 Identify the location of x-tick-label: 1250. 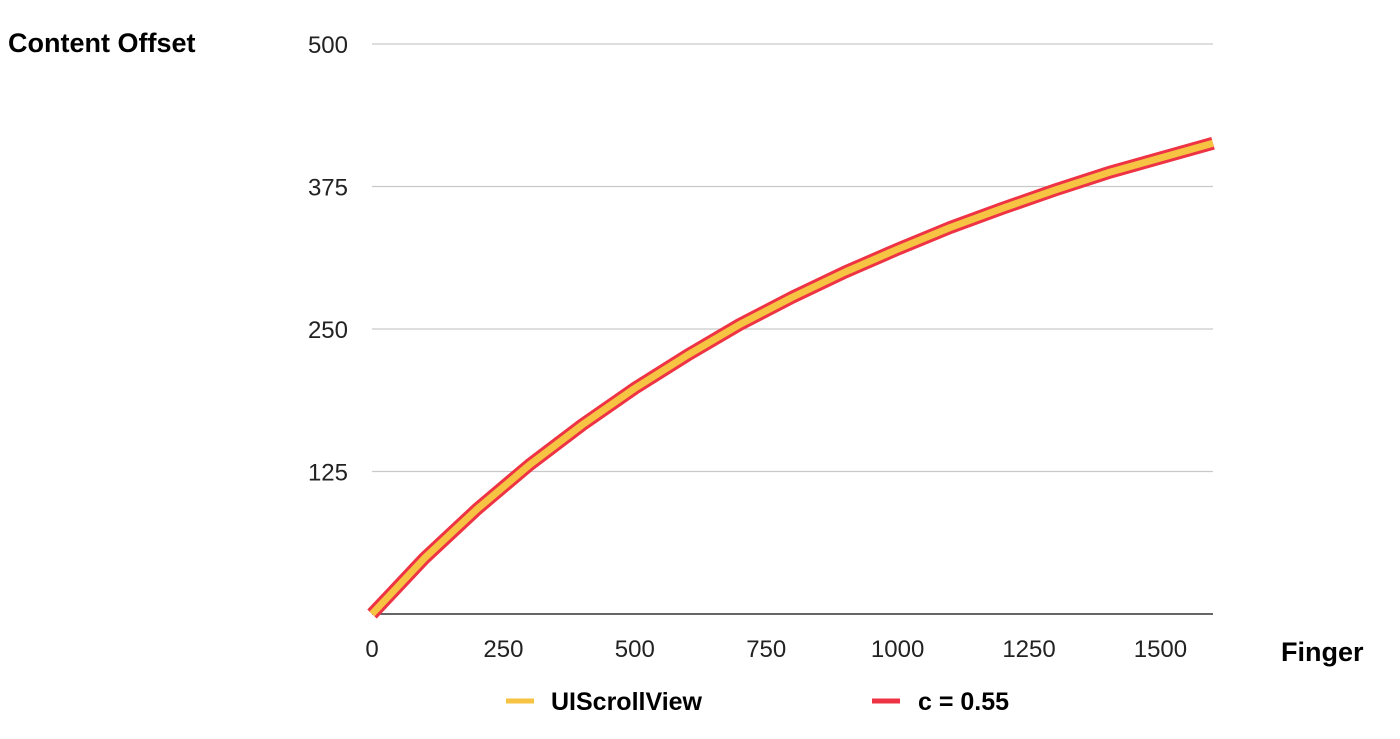
(1028, 649).